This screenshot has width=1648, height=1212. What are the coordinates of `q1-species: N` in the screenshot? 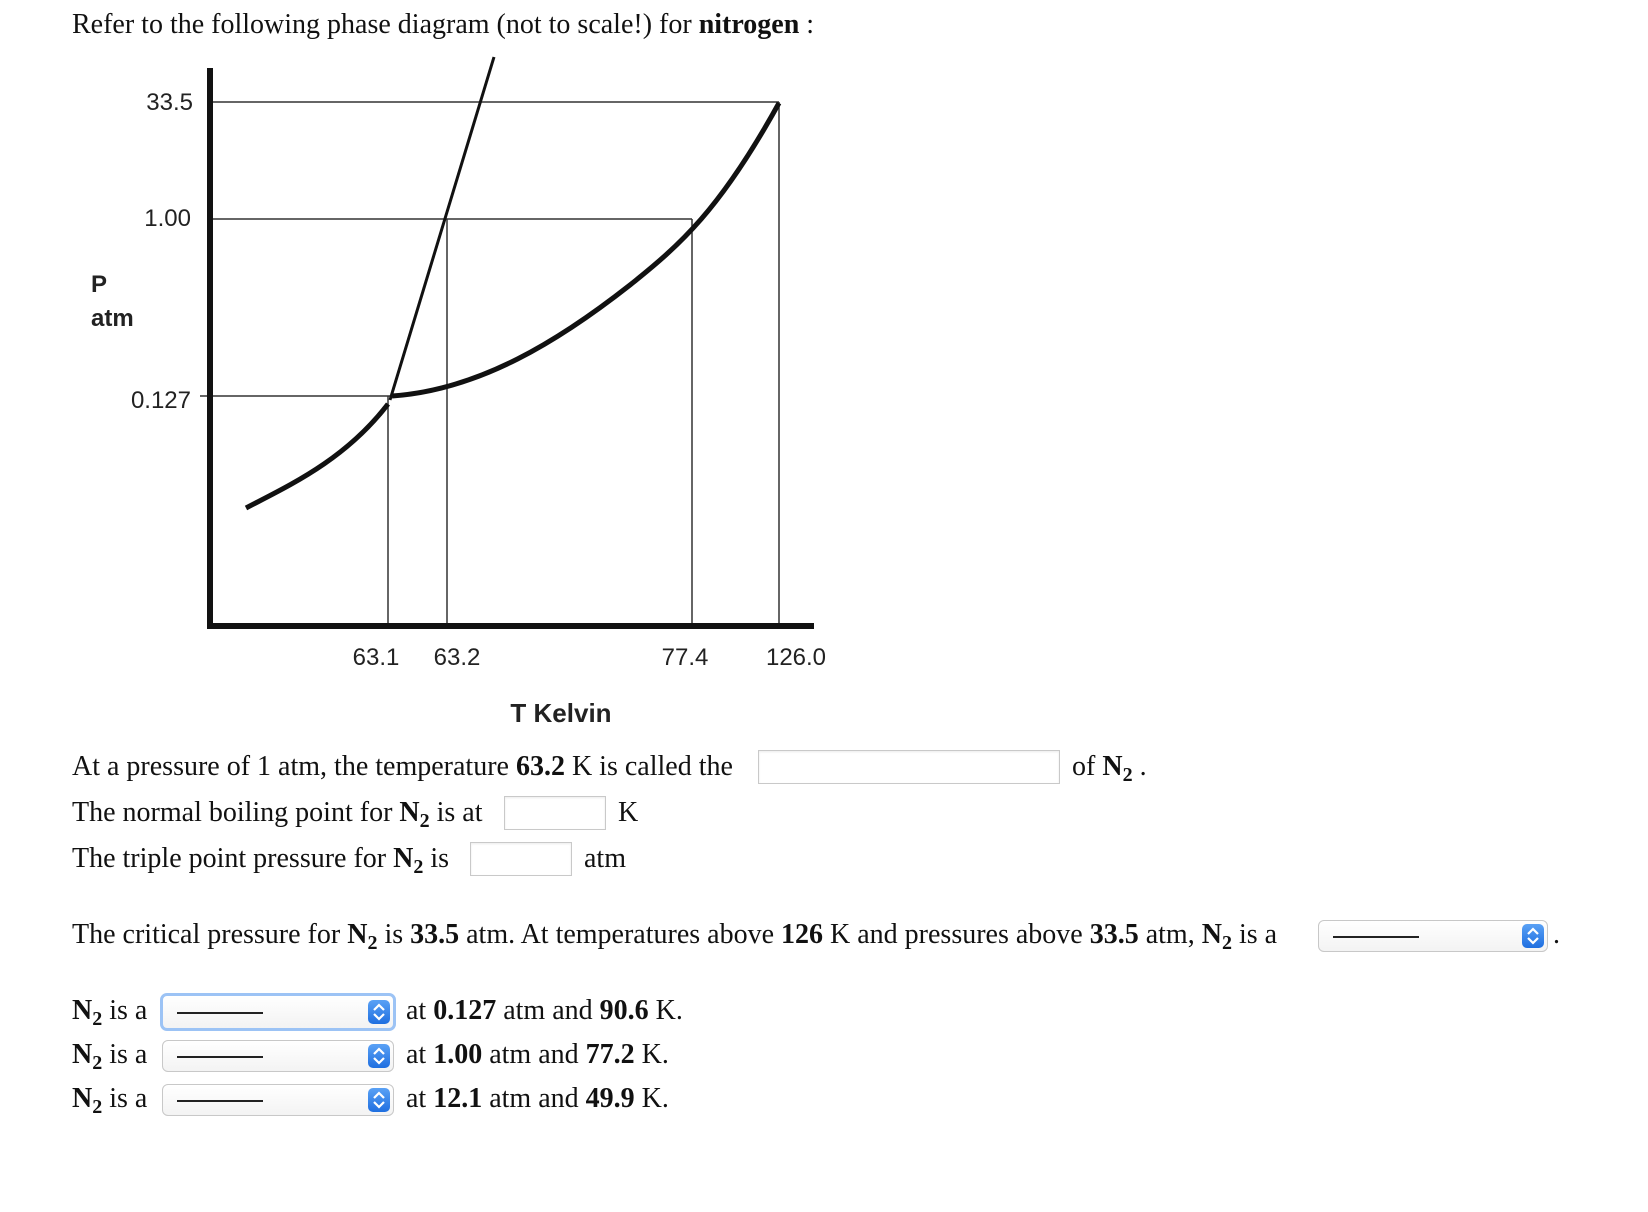 It's located at (1112, 766).